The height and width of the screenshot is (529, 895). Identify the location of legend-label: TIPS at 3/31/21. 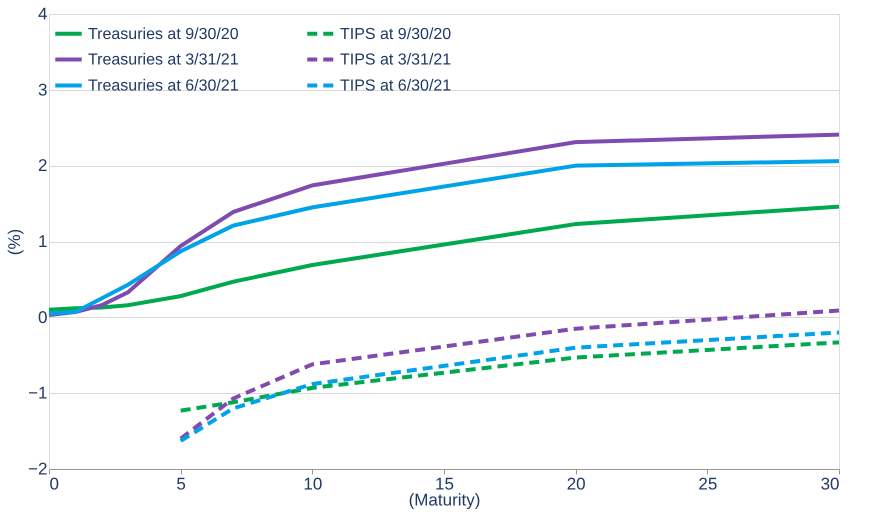
(396, 60).